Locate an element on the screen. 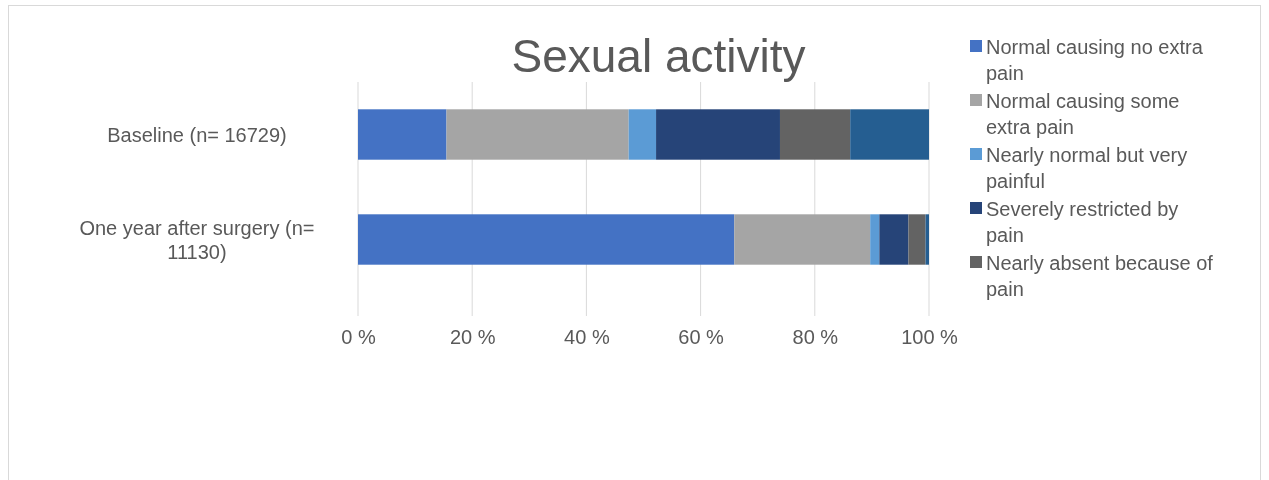  legend-label: Severely restricted by pain is located at coordinates (1082, 222).